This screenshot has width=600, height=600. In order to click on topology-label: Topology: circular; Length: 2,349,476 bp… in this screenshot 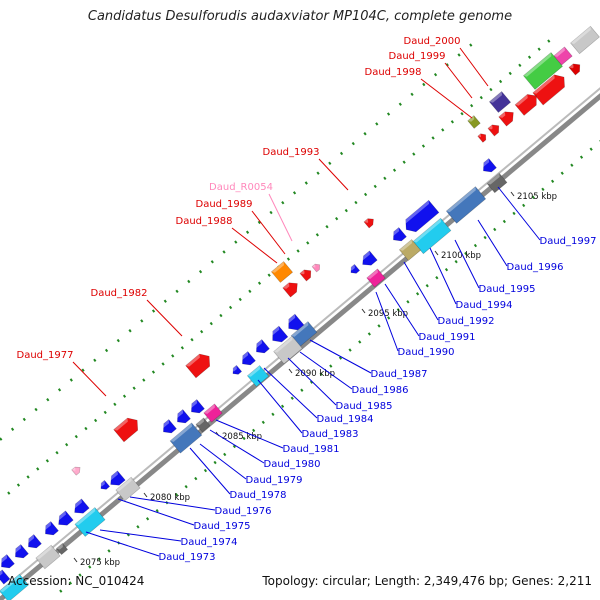, I will do `click(427, 581)`.